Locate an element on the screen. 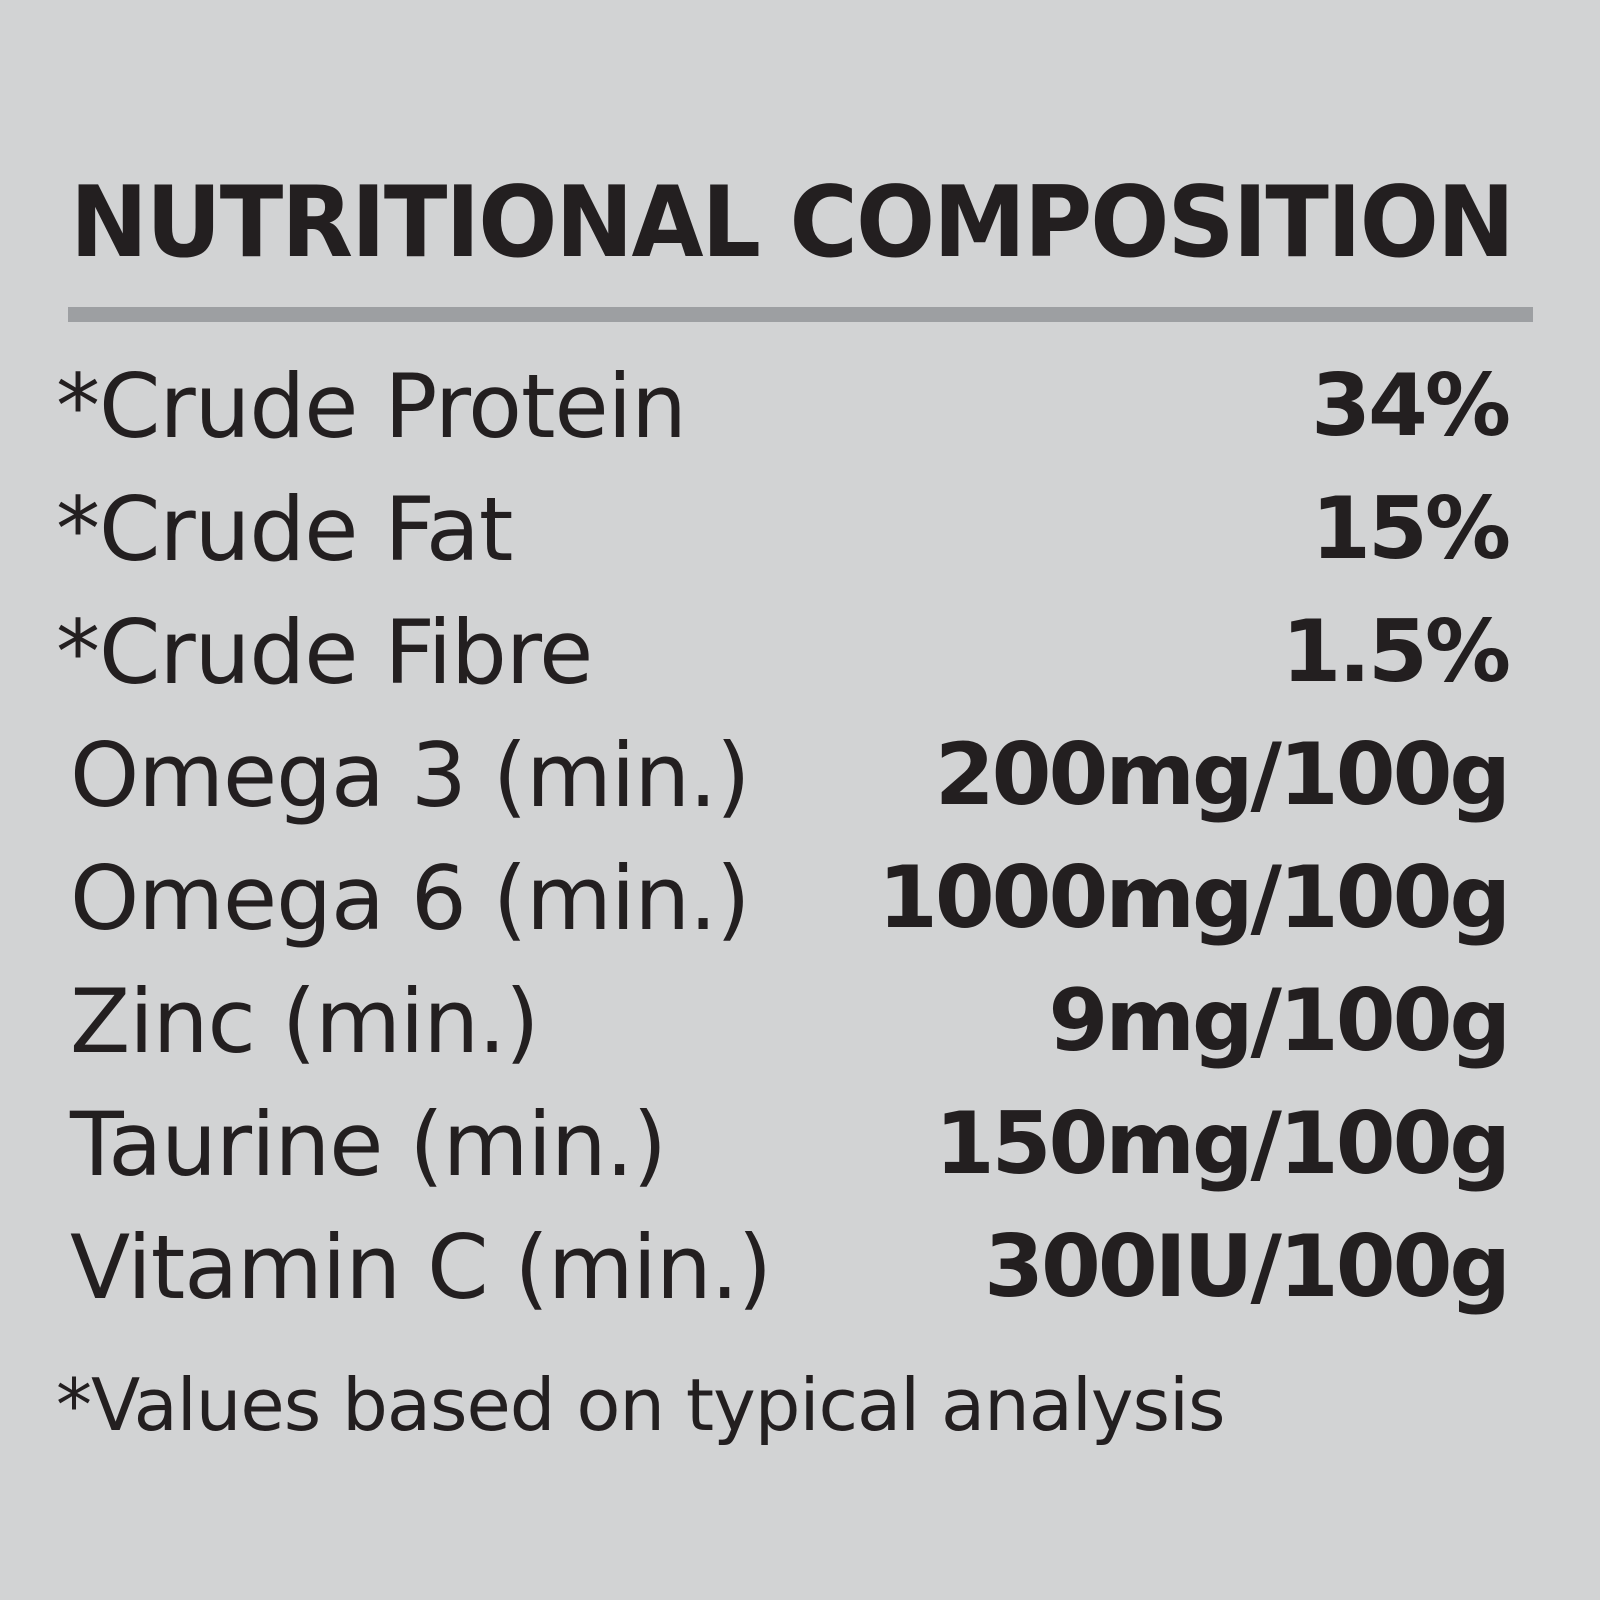 Image resolution: width=1600 pixels, height=1600 pixels. nutrient-row-crude-protein: *Crude Protein 34% is located at coordinates (800, 406).